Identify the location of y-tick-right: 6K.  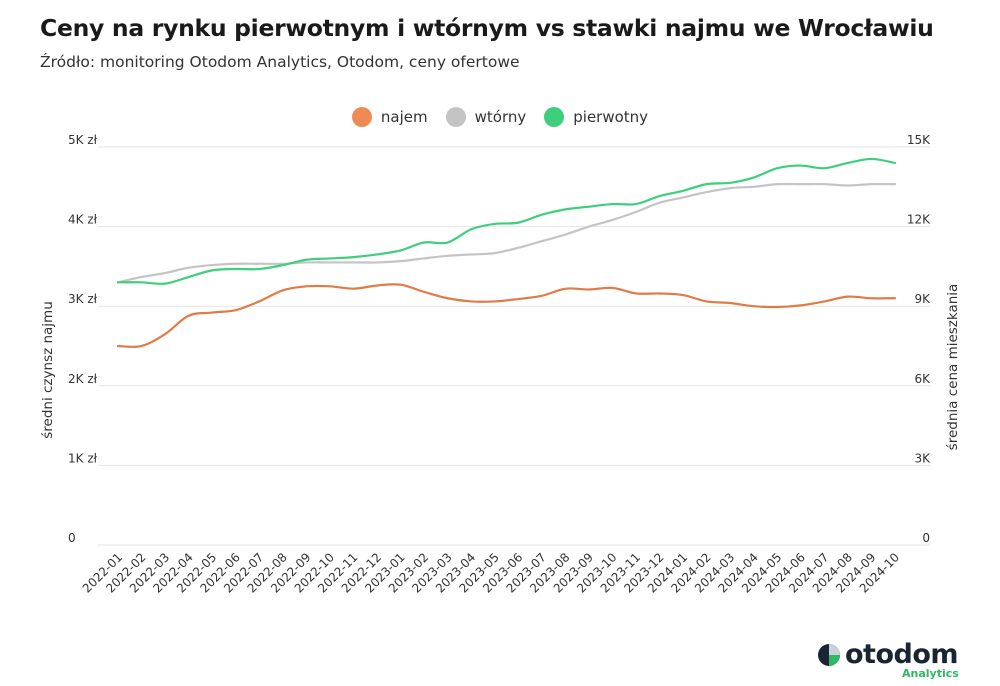
(922, 379).